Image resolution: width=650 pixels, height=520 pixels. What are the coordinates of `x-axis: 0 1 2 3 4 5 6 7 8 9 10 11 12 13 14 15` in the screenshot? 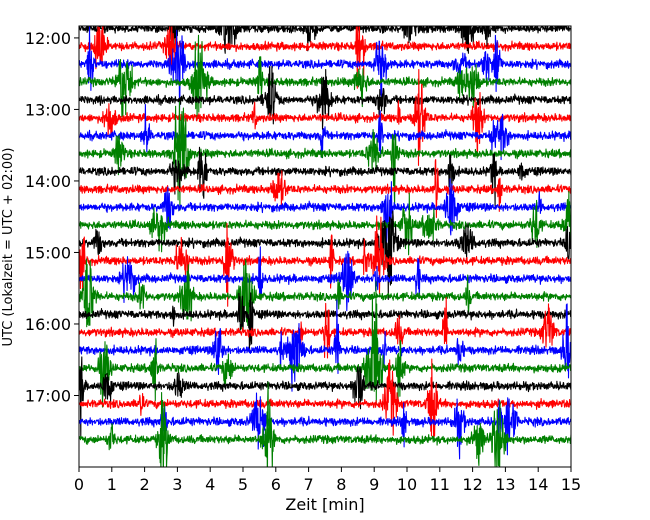 It's located at (327, 480).